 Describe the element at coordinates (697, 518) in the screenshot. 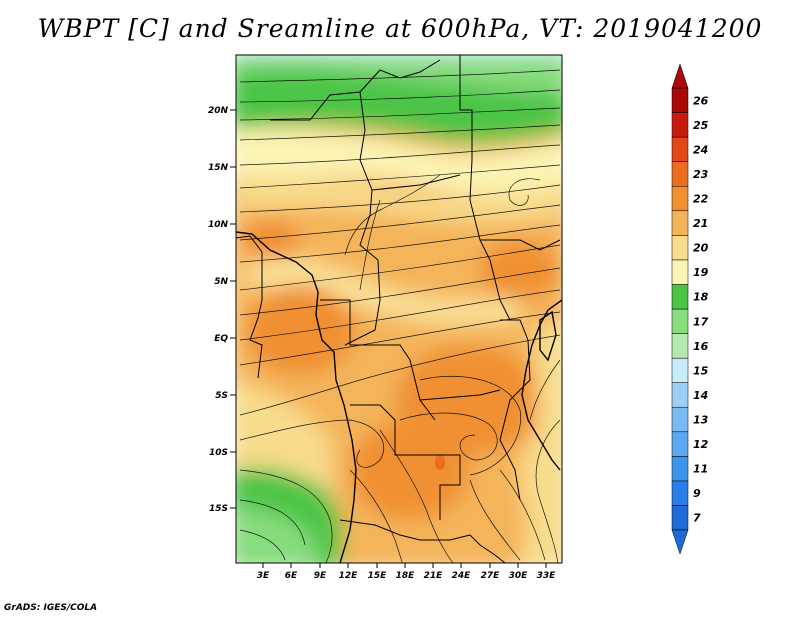

I see `colorbar-label: 7` at that location.